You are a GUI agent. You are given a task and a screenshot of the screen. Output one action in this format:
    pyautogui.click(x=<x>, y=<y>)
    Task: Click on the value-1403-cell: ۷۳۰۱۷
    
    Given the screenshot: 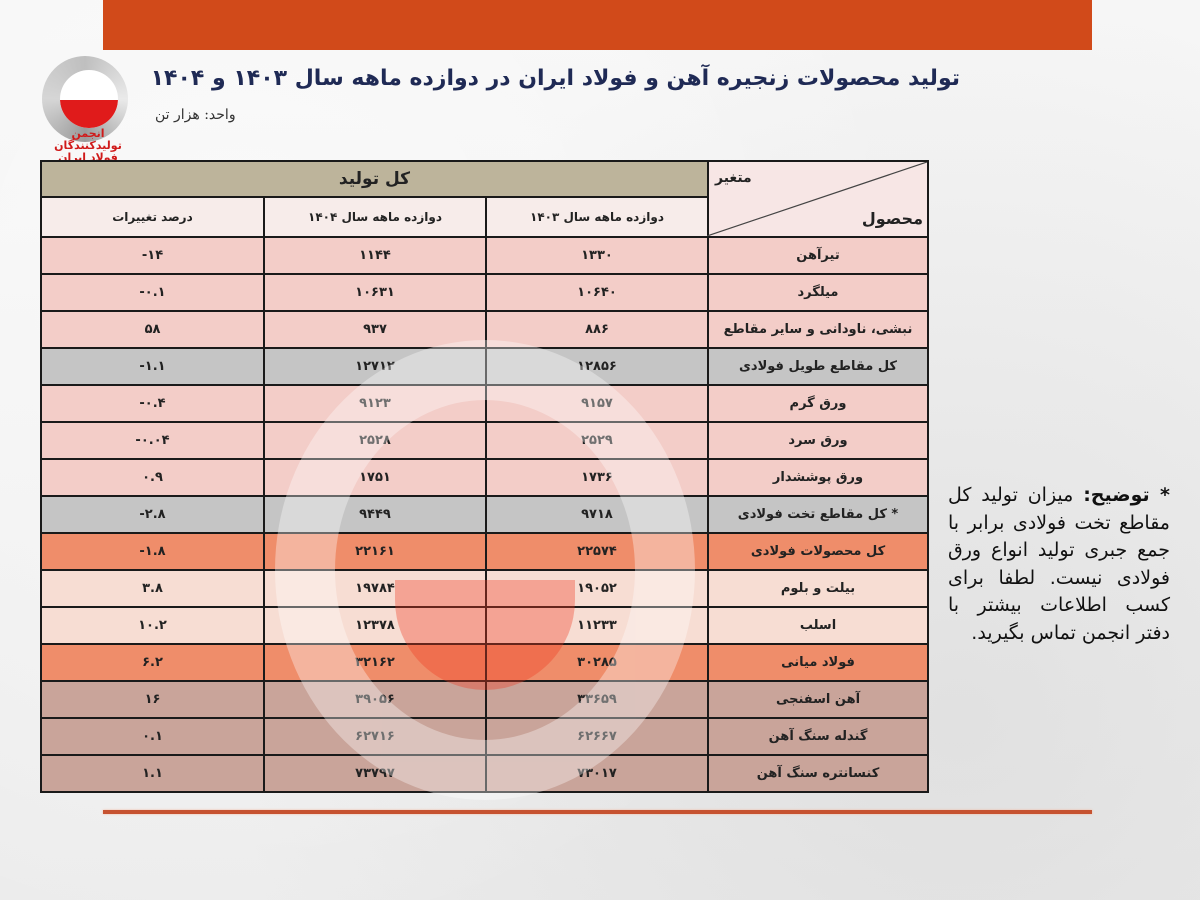 What is the action you would take?
    pyautogui.click(x=597, y=773)
    